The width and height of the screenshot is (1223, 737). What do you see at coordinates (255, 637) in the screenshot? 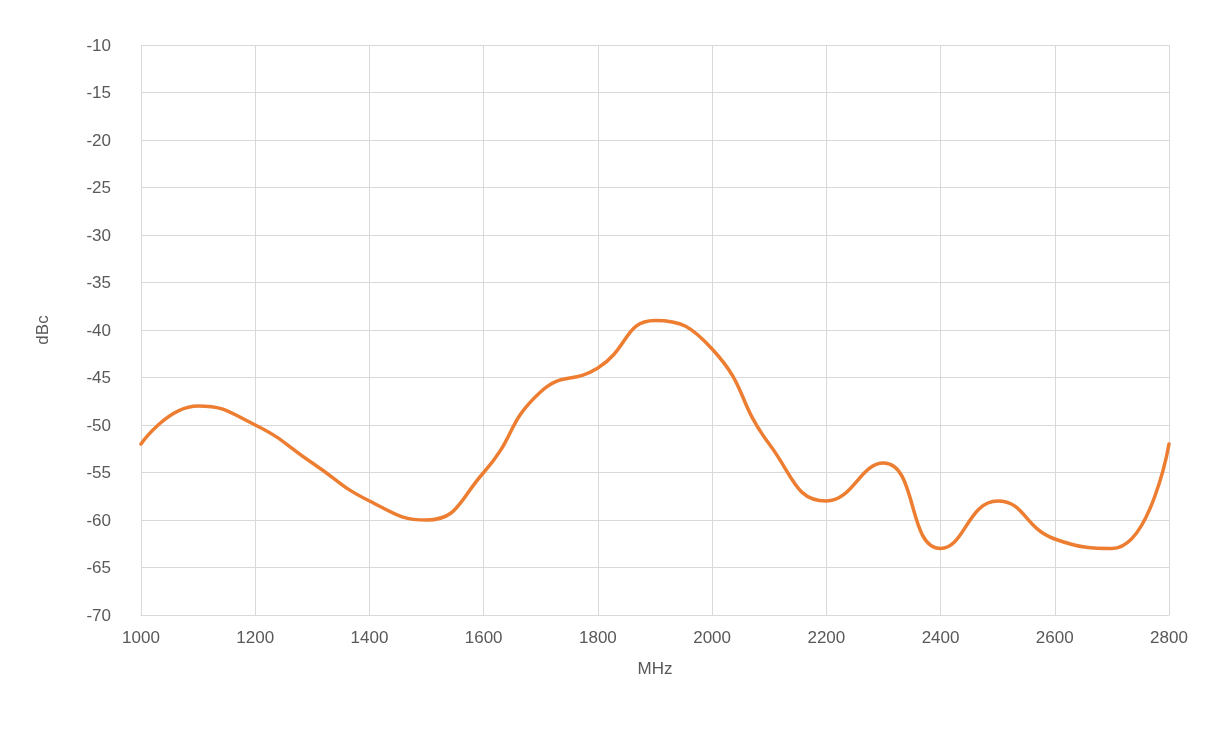
I see `x-tick-label: 1200` at bounding box center [255, 637].